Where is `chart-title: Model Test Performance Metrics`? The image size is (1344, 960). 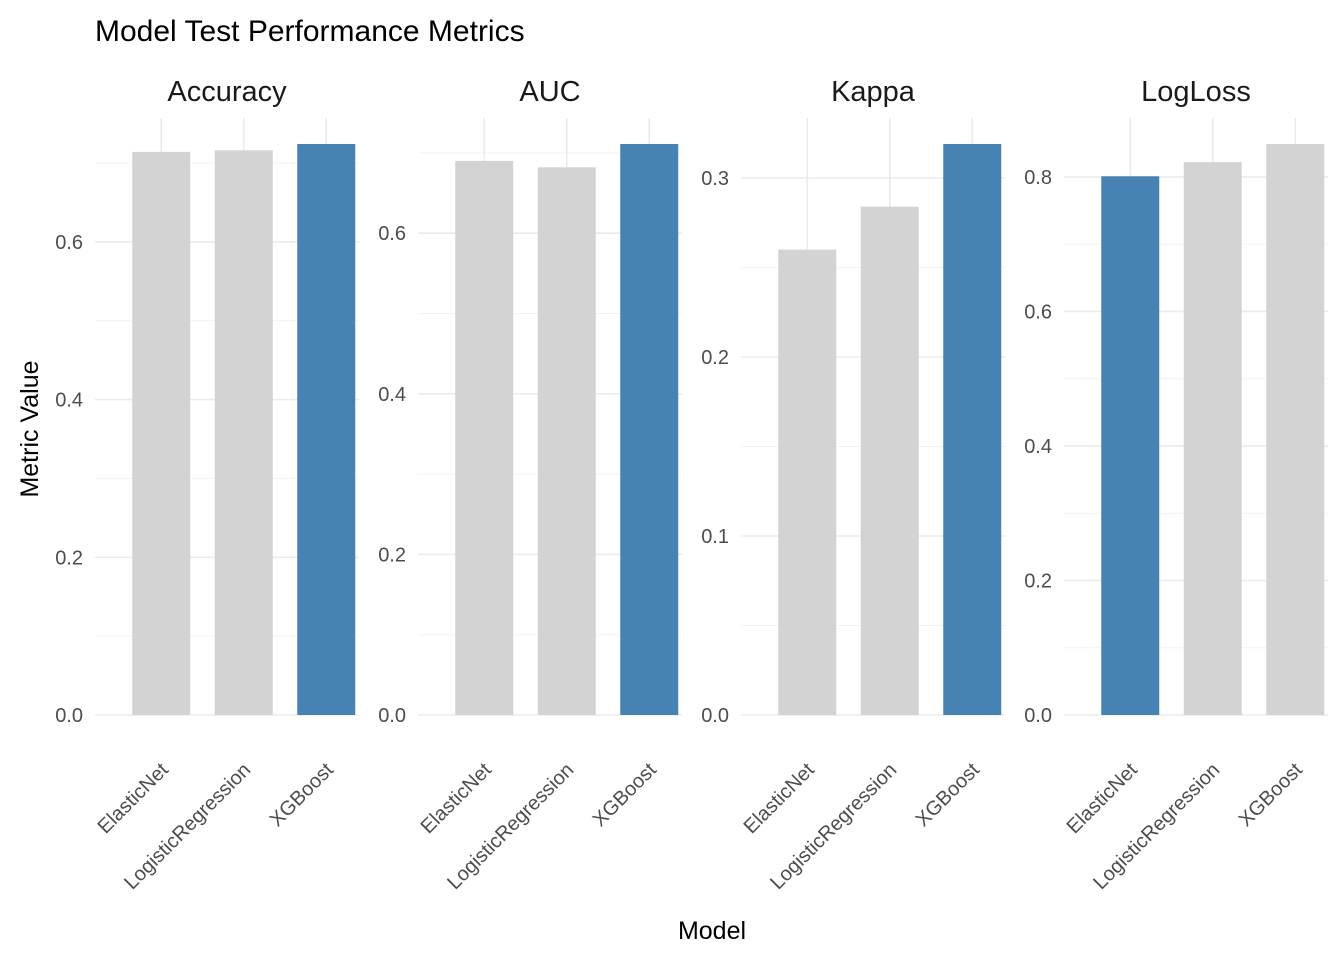
chart-title: Model Test Performance Metrics is located at coordinates (310, 31).